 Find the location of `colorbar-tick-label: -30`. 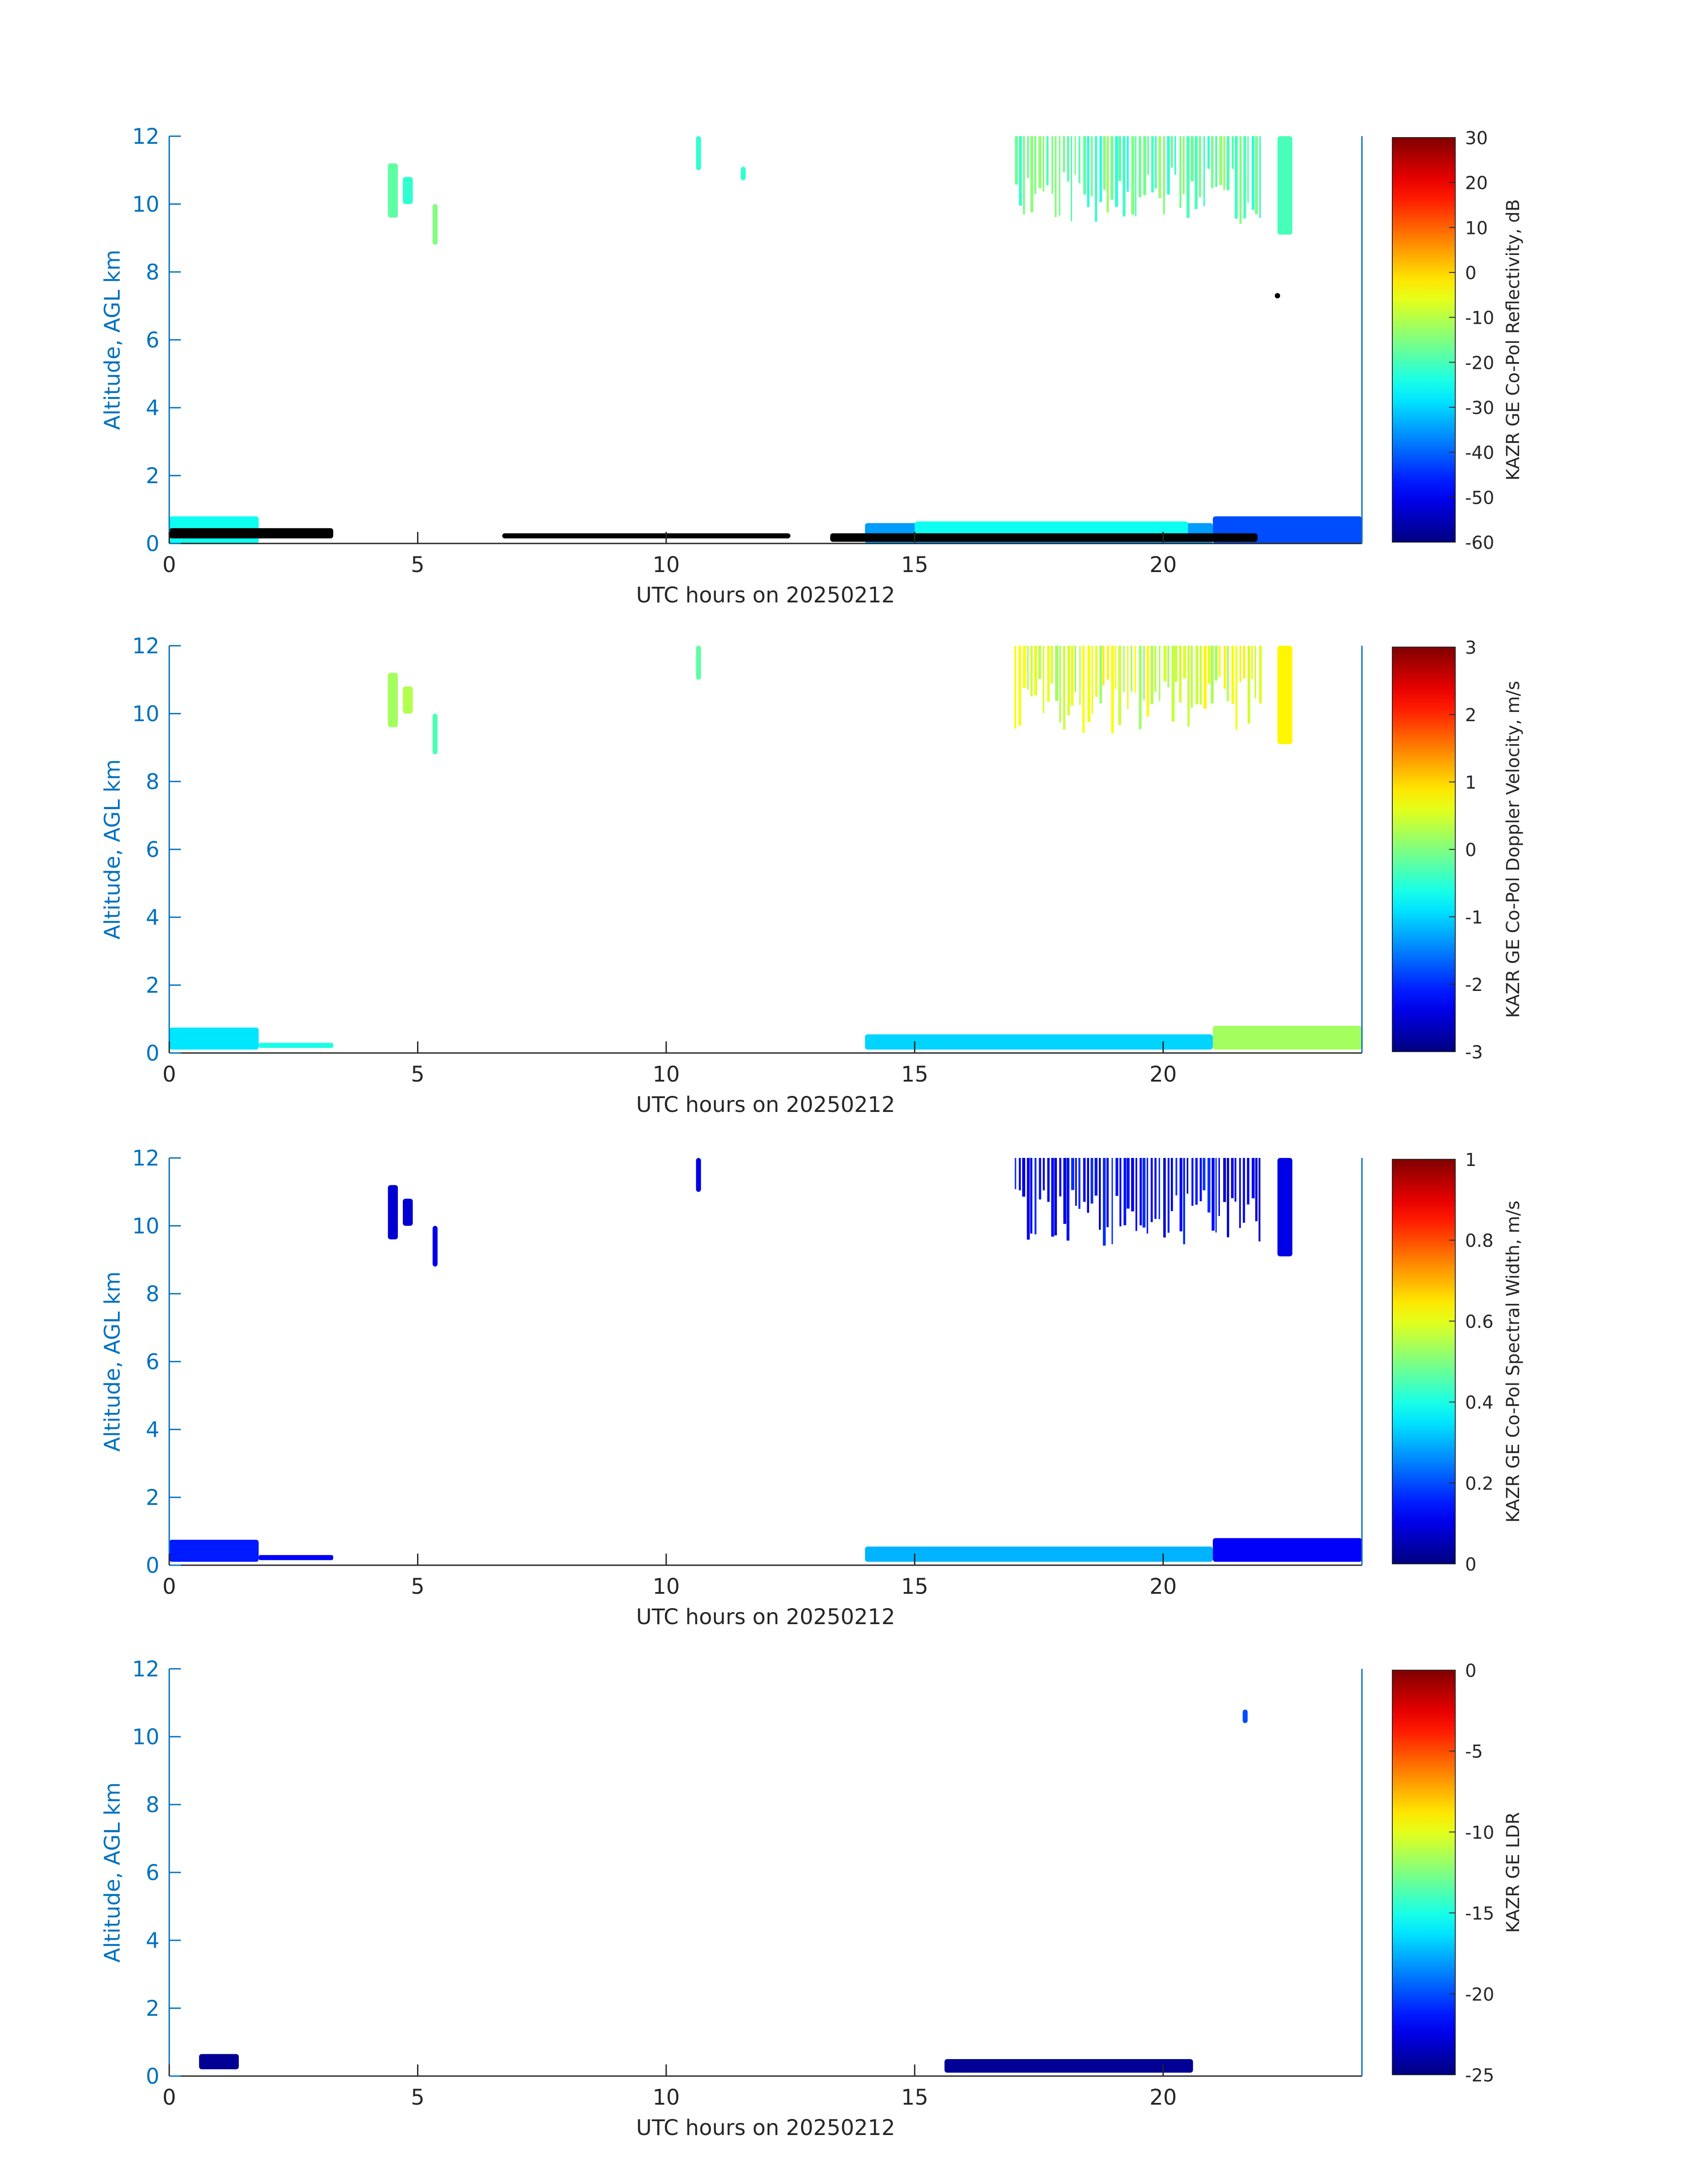

colorbar-tick-label: -30 is located at coordinates (1479, 408).